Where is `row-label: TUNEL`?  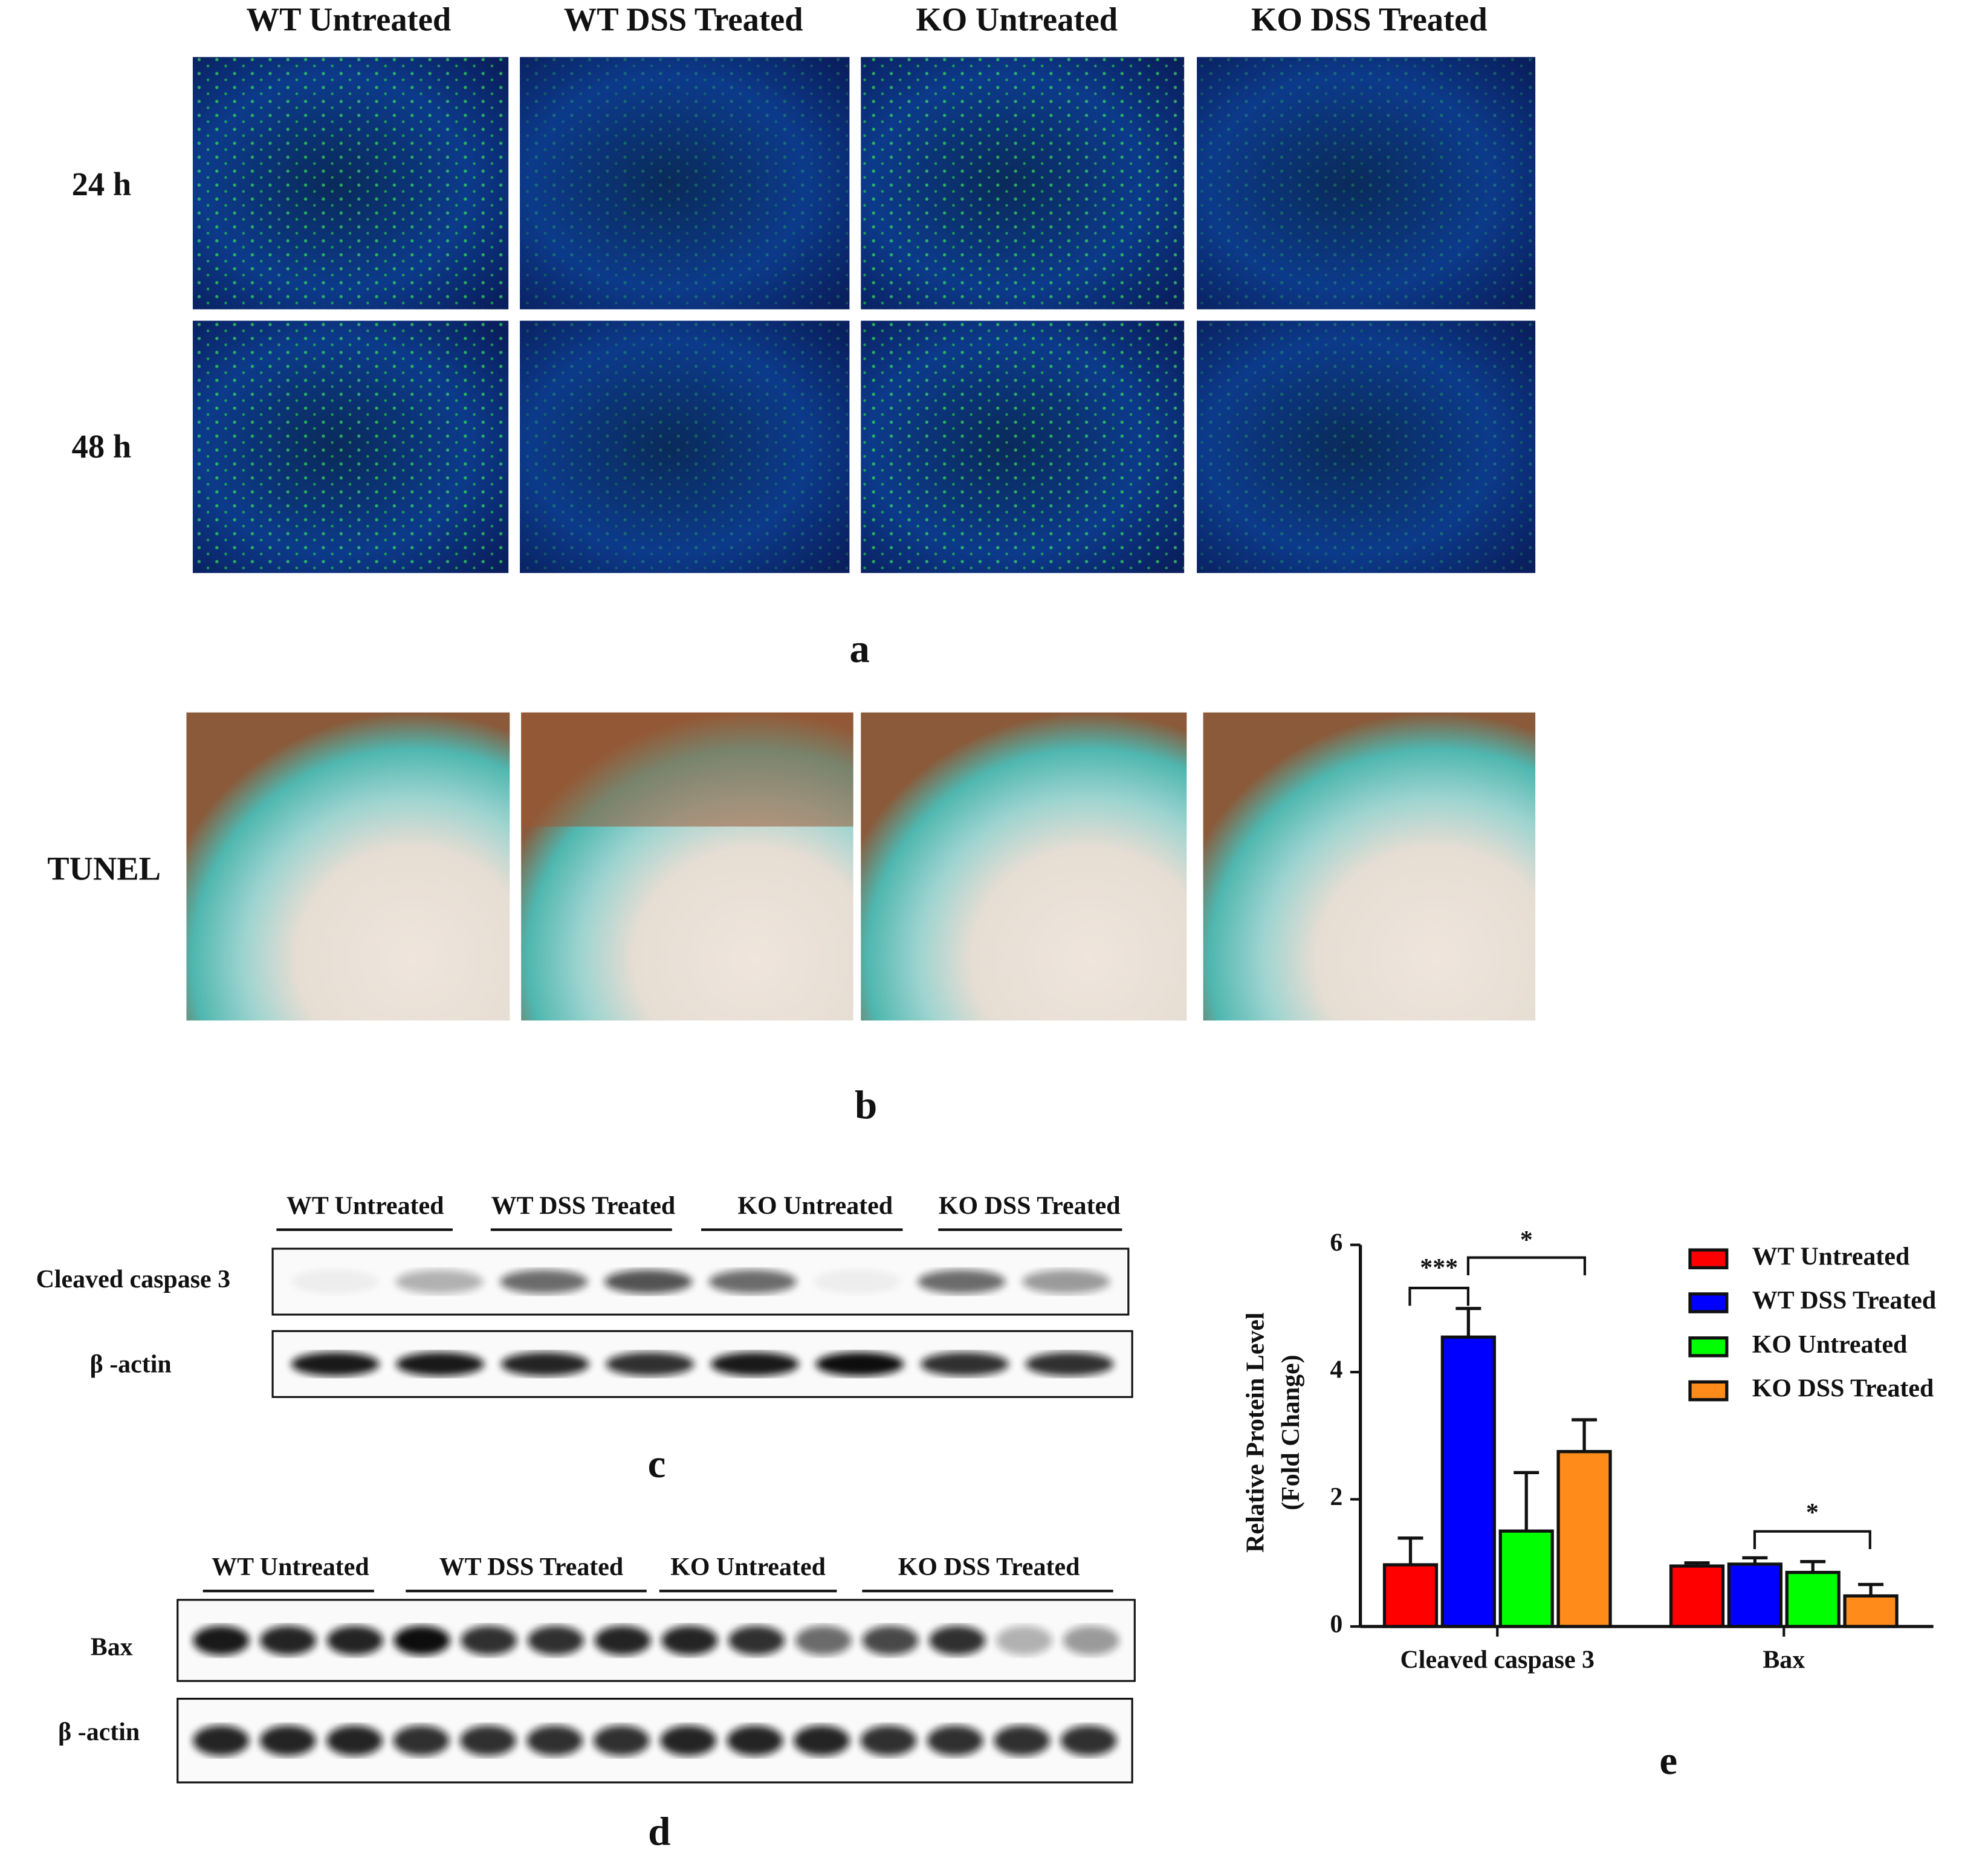
row-label: TUNEL is located at coordinates (104, 869).